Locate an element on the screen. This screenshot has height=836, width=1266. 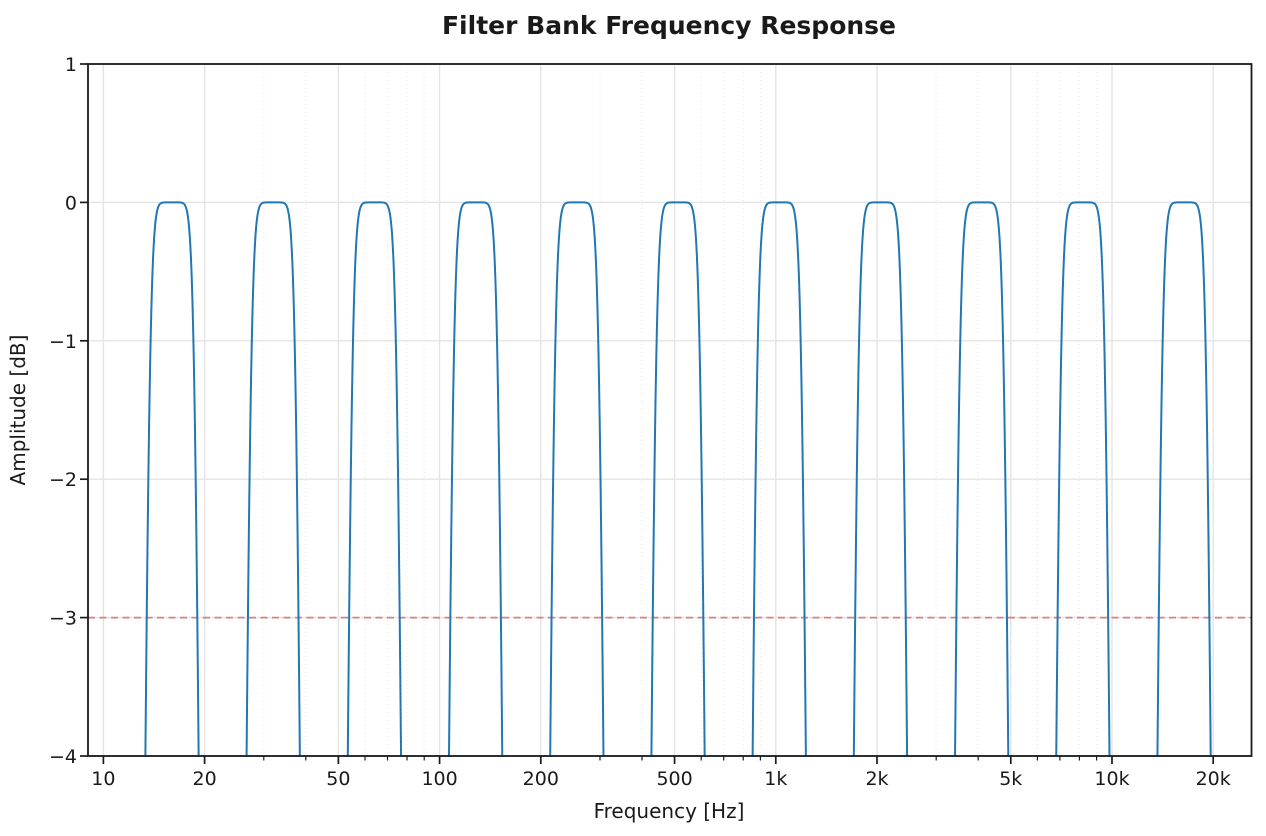
y-axis-label: Amplitude [dB] is located at coordinates (18, 410).